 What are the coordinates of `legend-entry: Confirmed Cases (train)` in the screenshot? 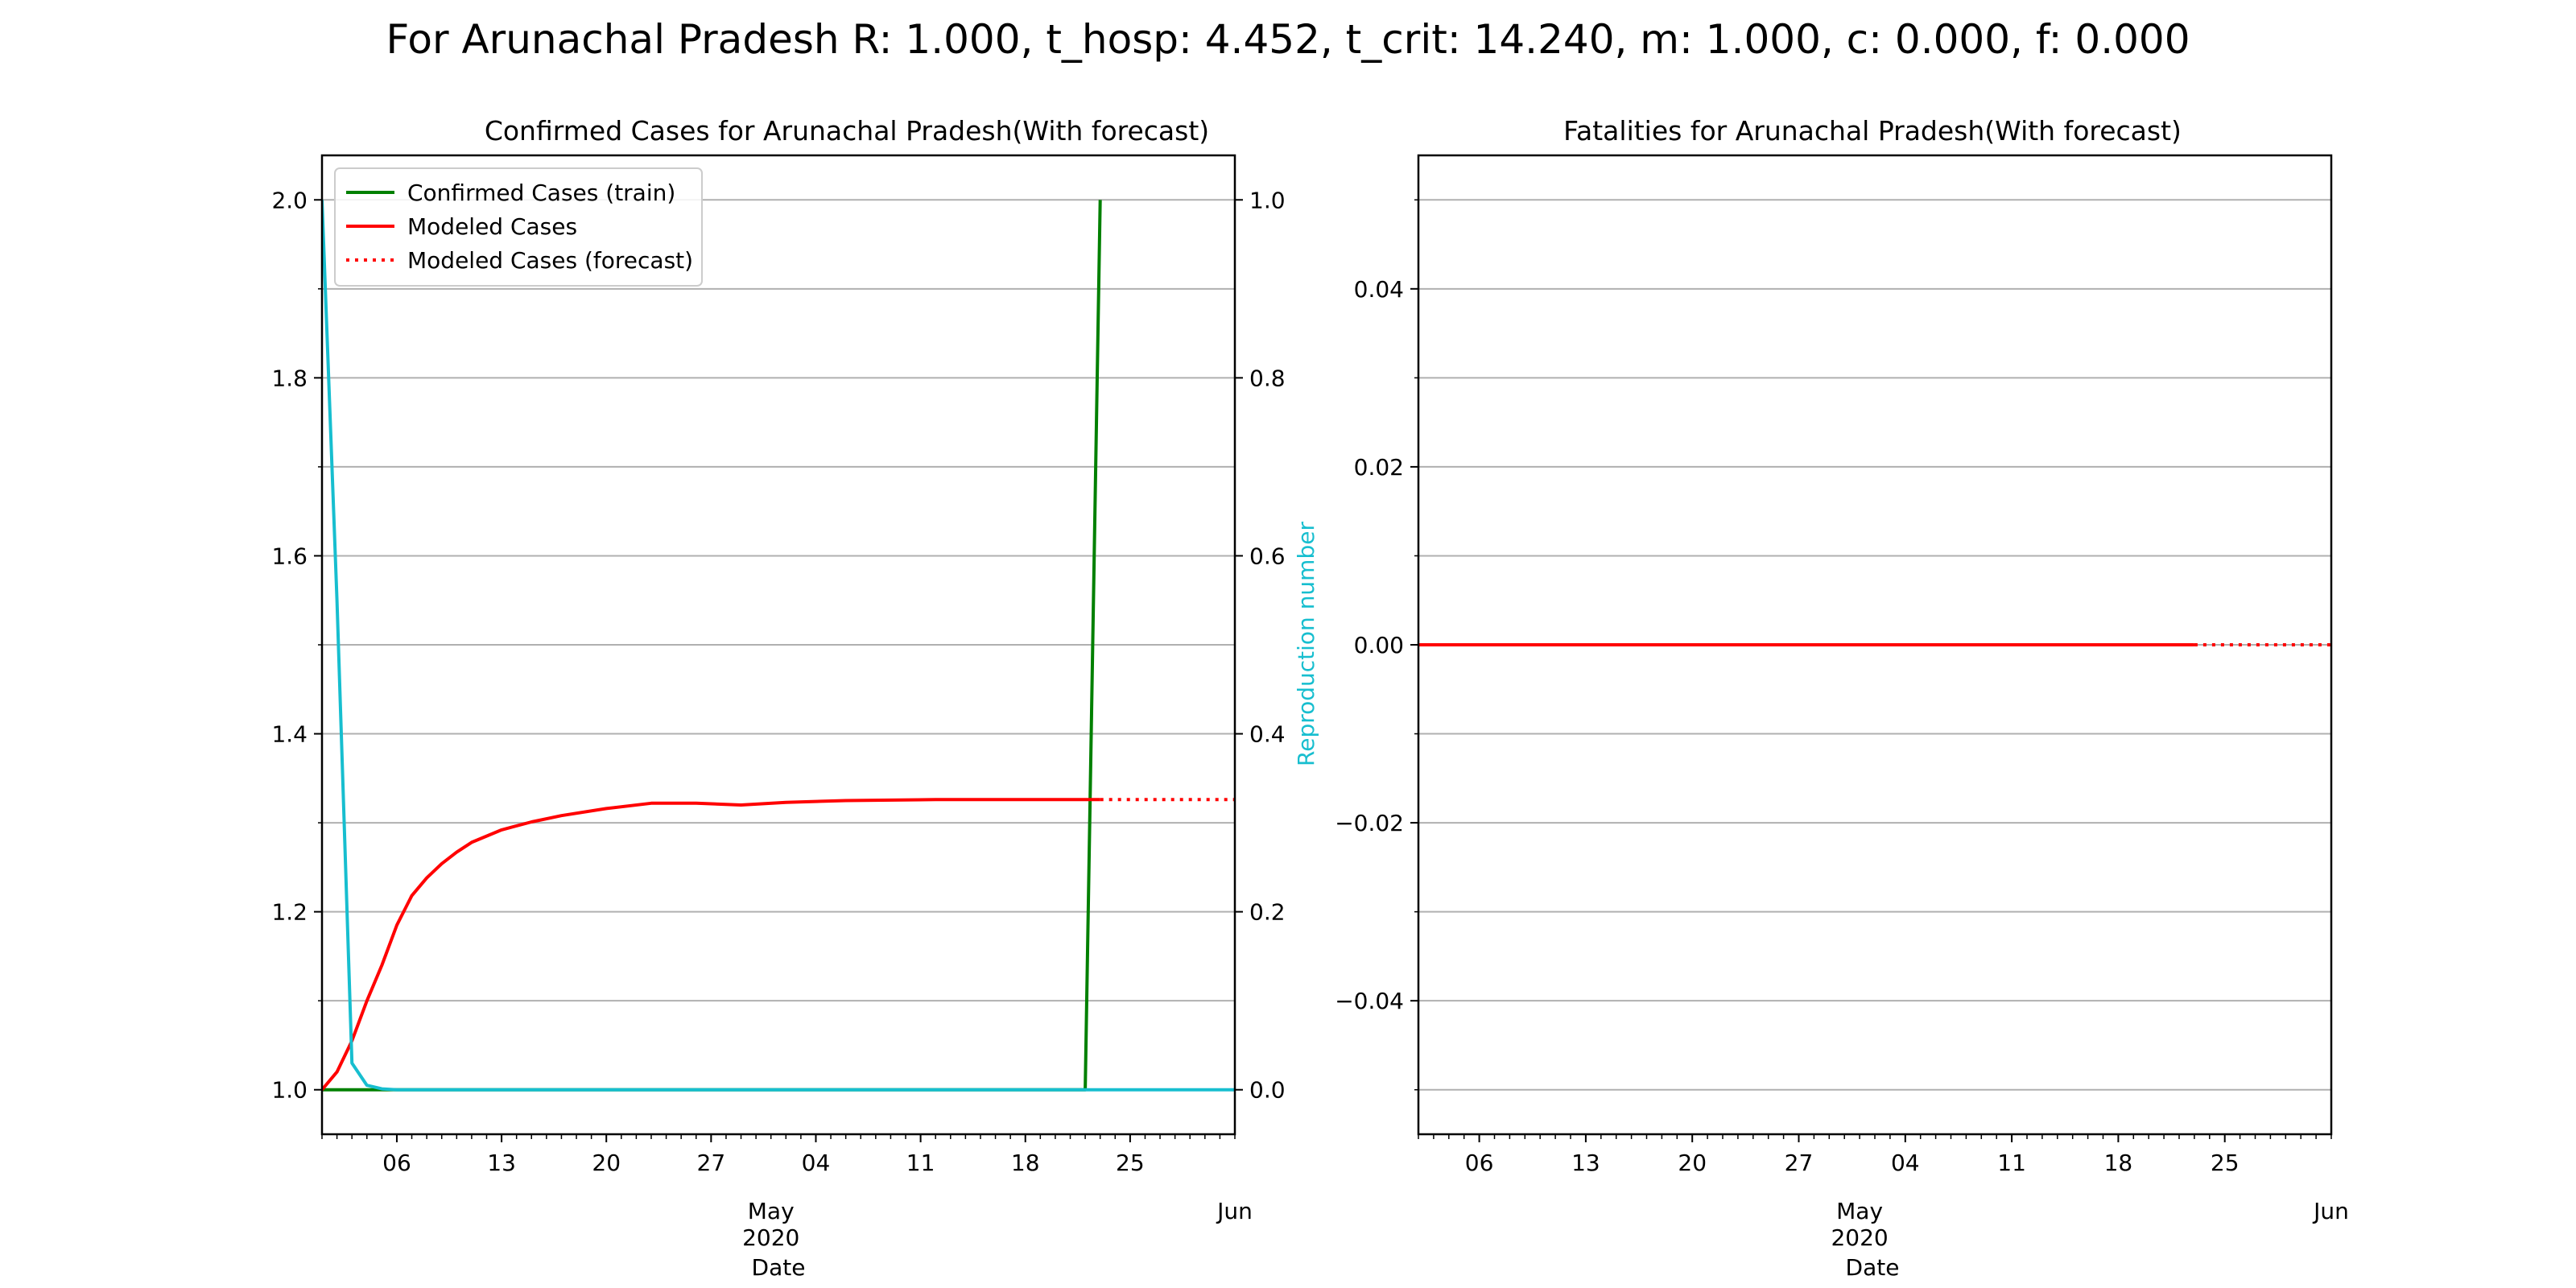 It's located at (541, 193).